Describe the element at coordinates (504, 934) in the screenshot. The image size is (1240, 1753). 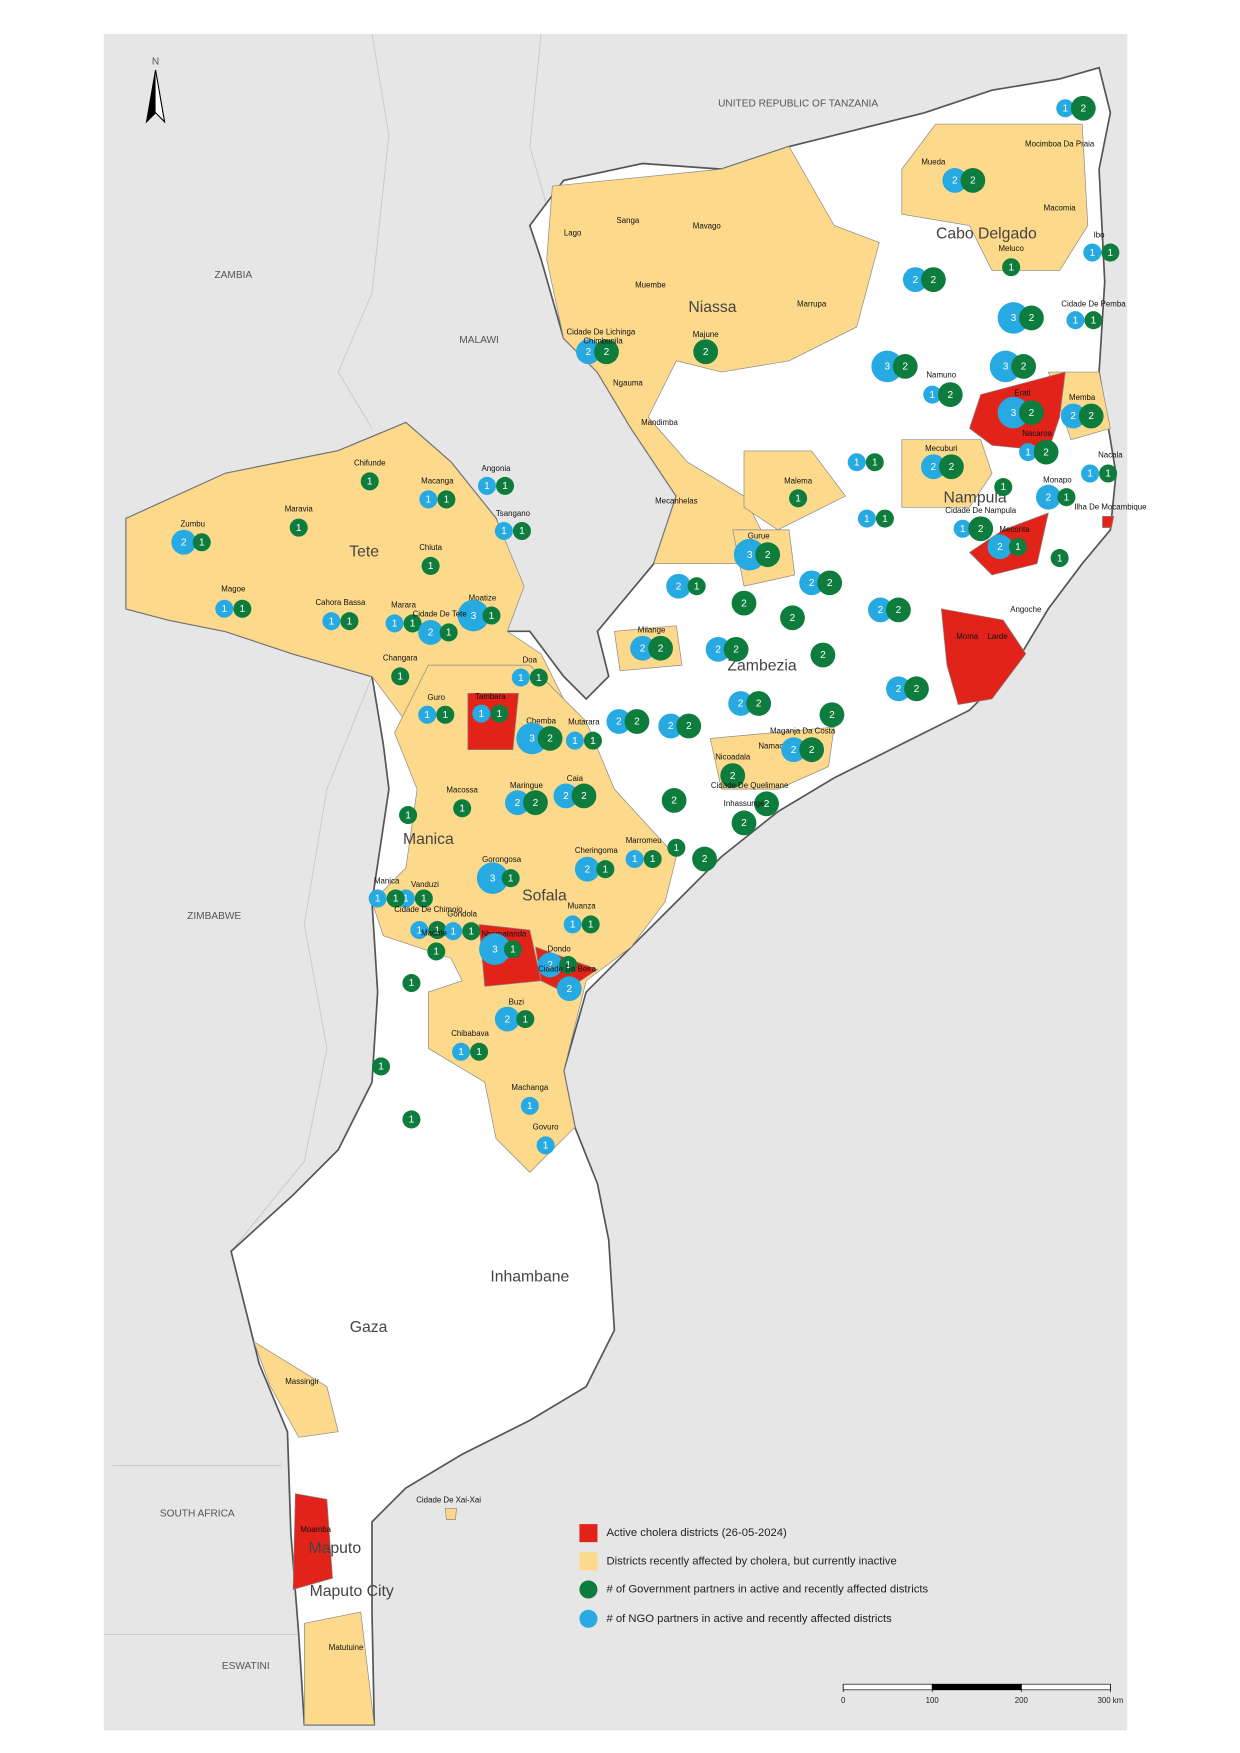
I see `district-label: Nhamatanda` at that location.